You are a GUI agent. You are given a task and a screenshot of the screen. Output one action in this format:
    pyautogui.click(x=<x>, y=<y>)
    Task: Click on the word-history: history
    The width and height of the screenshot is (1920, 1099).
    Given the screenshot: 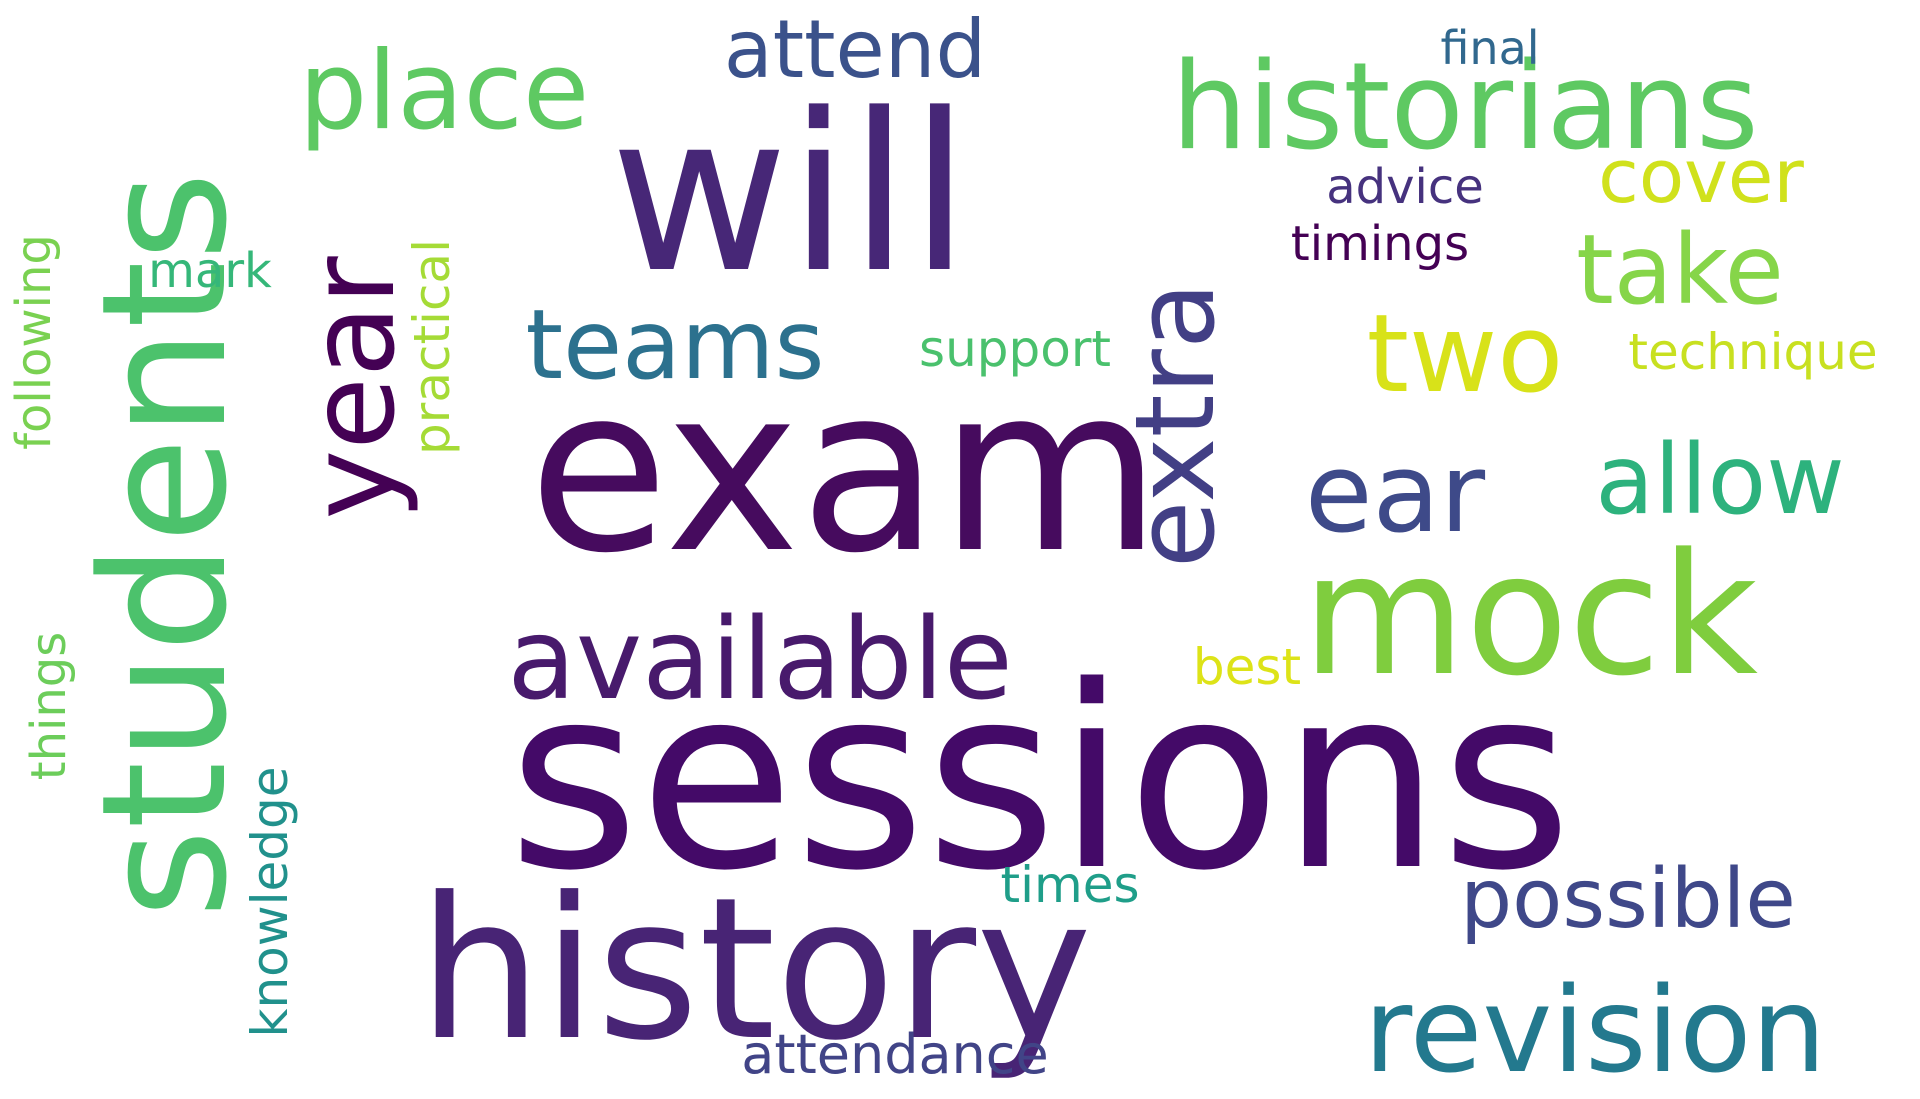 What is the action you would take?
    pyautogui.click(x=755, y=970)
    